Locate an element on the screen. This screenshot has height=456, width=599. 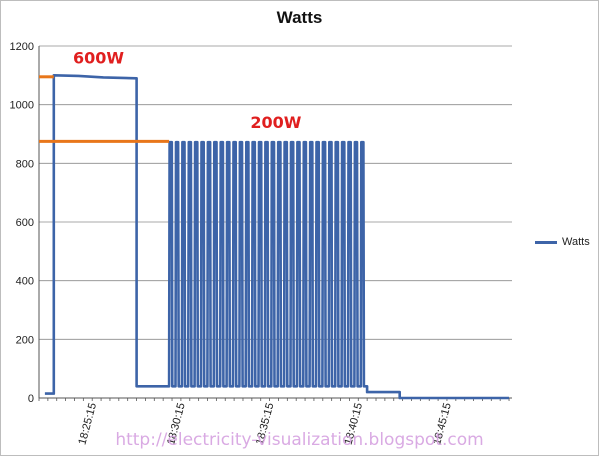
legend: Watts is located at coordinates (562, 242).